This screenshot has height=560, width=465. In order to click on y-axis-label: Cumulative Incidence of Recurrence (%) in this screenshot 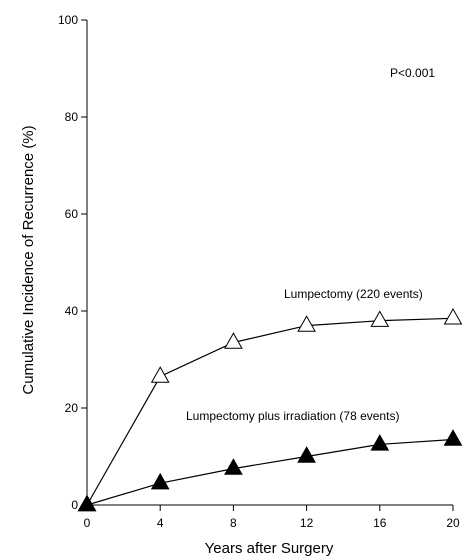, I will do `click(28, 259)`.